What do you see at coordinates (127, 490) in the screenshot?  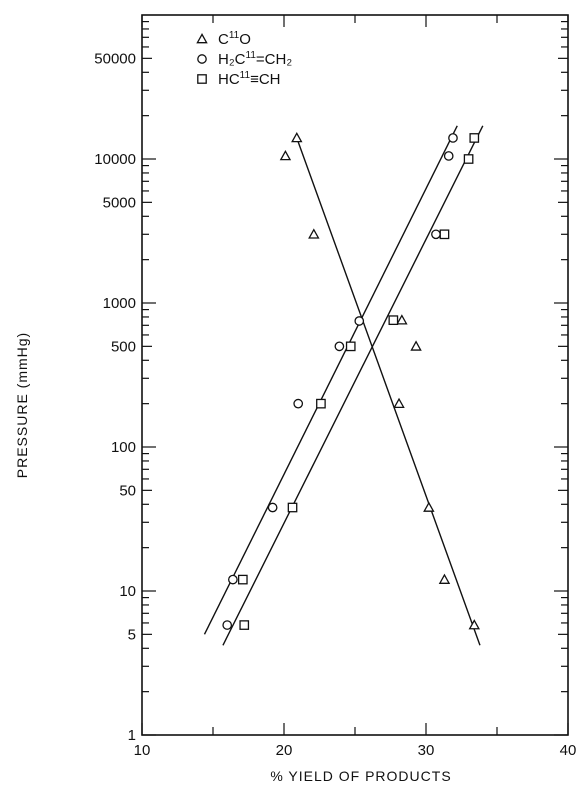 I see `y-tick-label: 50` at bounding box center [127, 490].